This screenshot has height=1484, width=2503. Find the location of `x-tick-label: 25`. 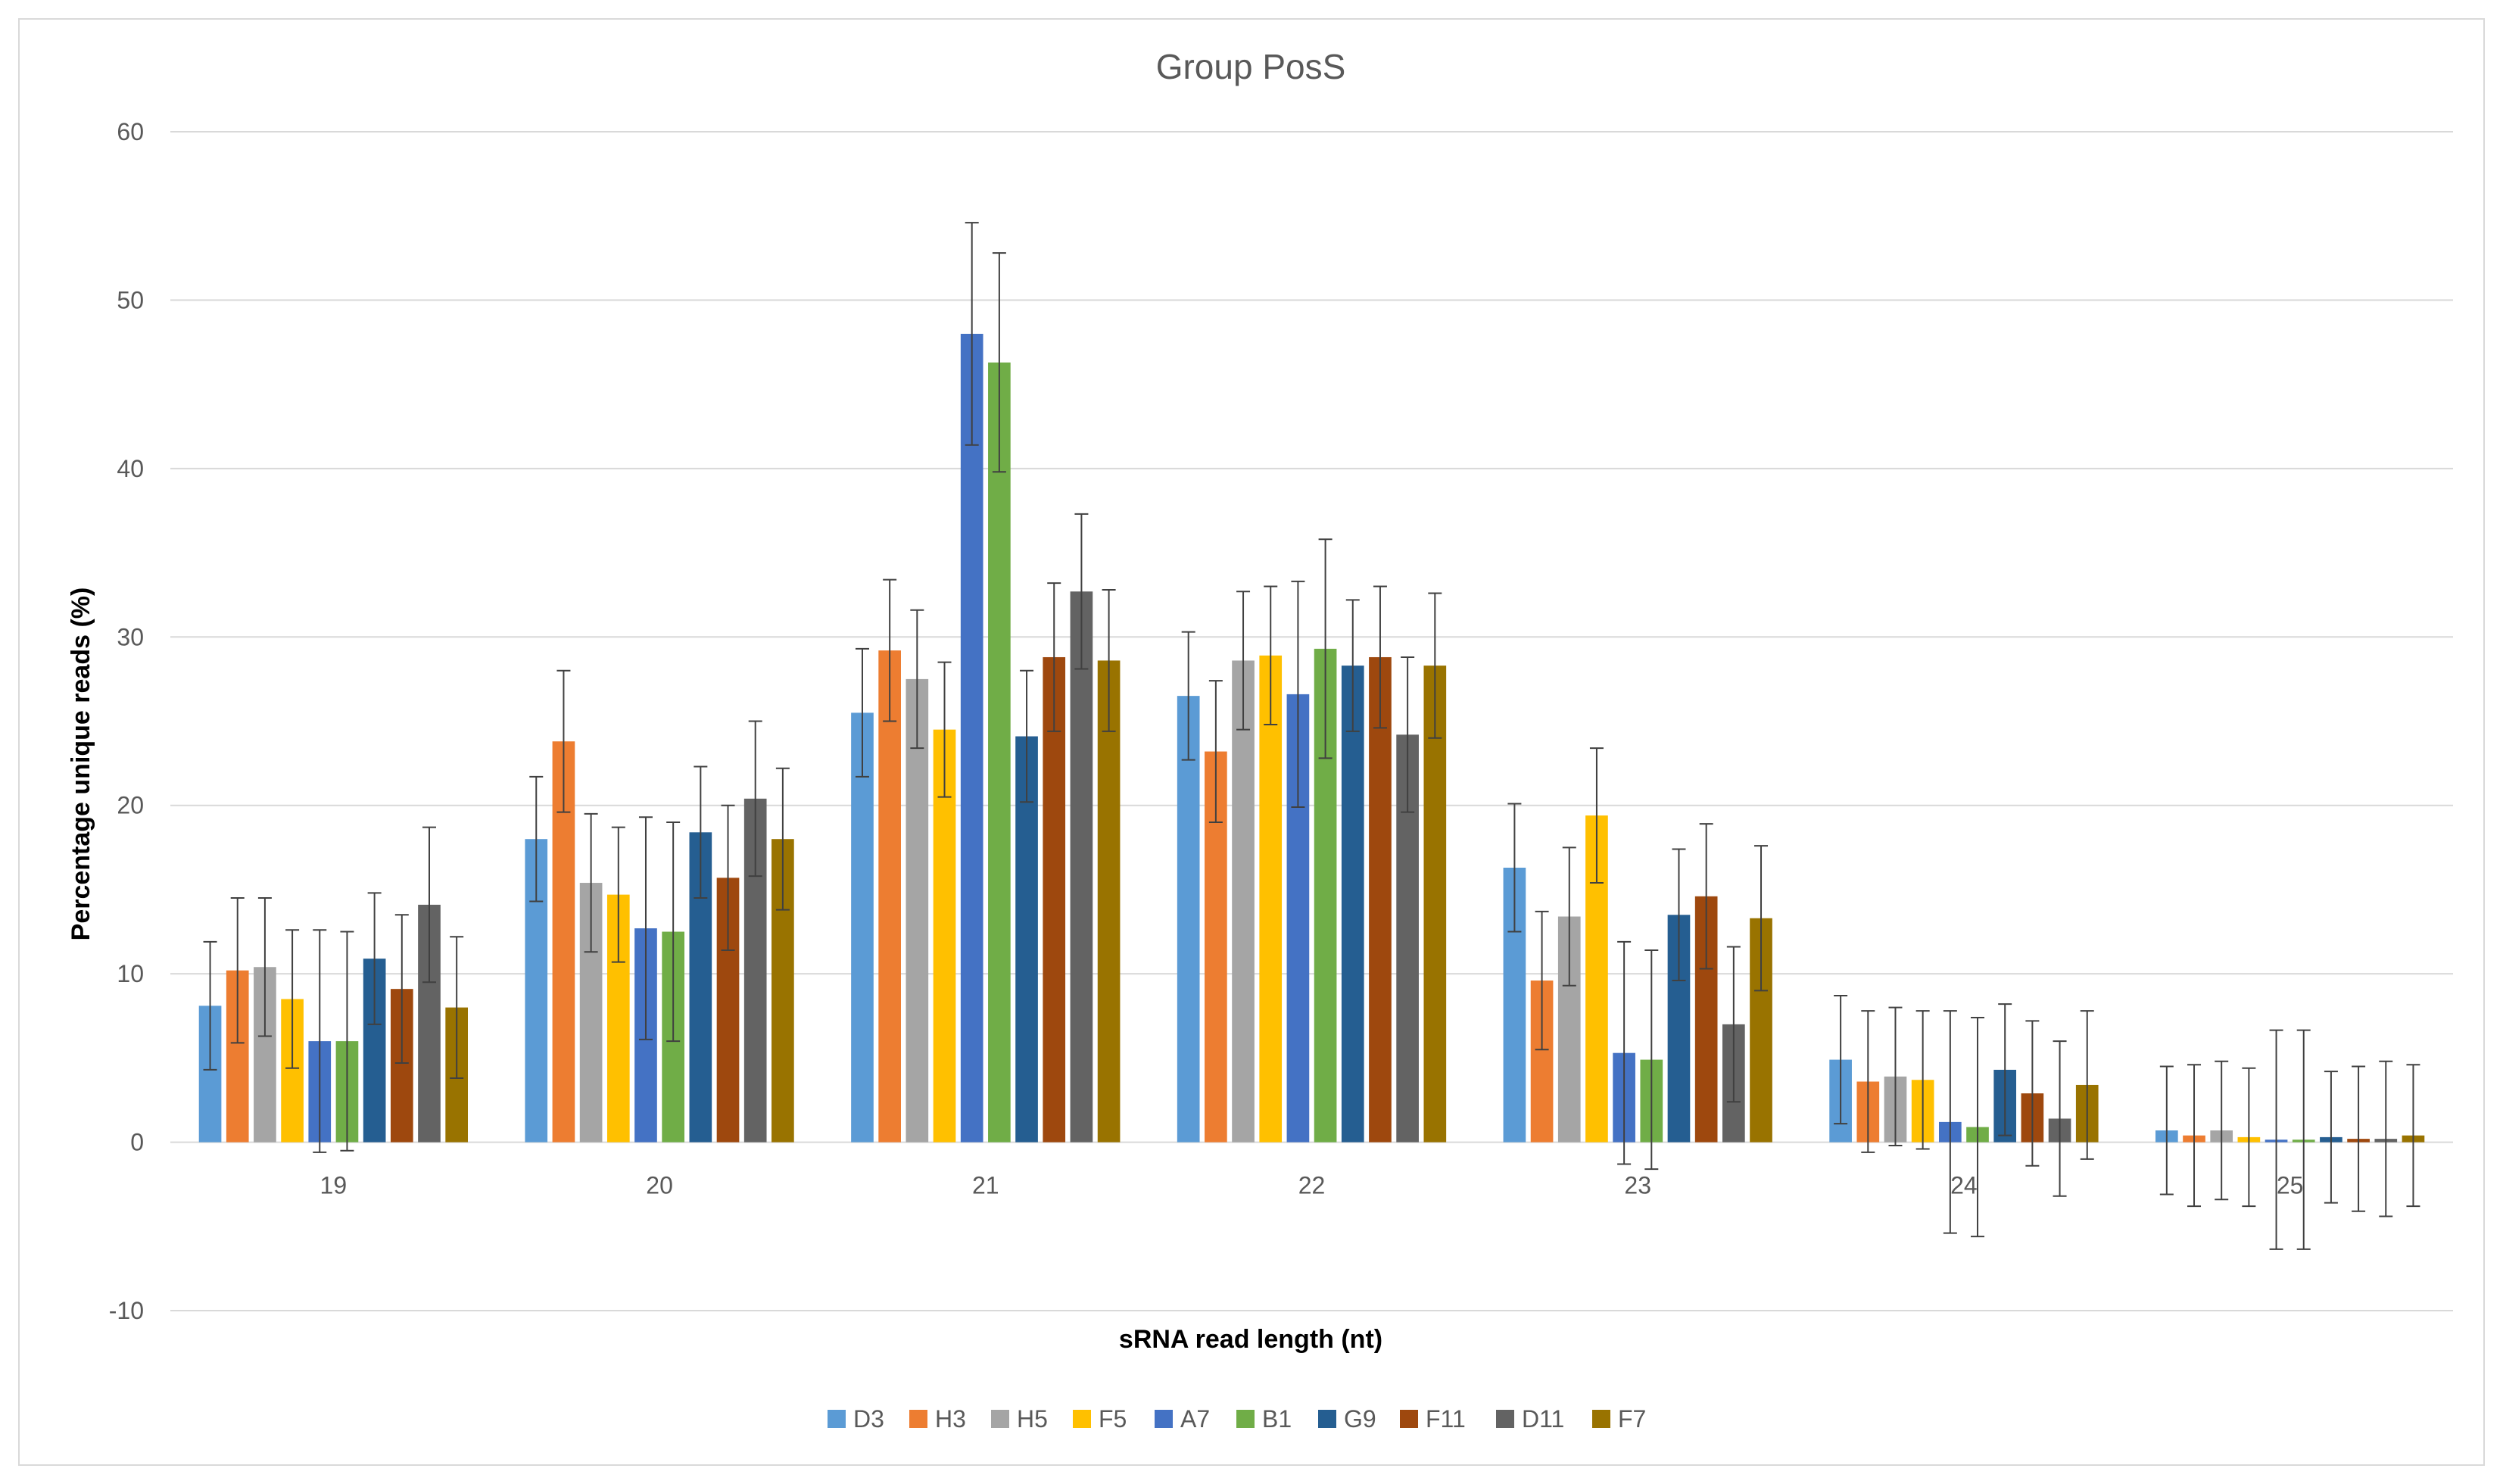

x-tick-label: 25 is located at coordinates (2290, 1185).